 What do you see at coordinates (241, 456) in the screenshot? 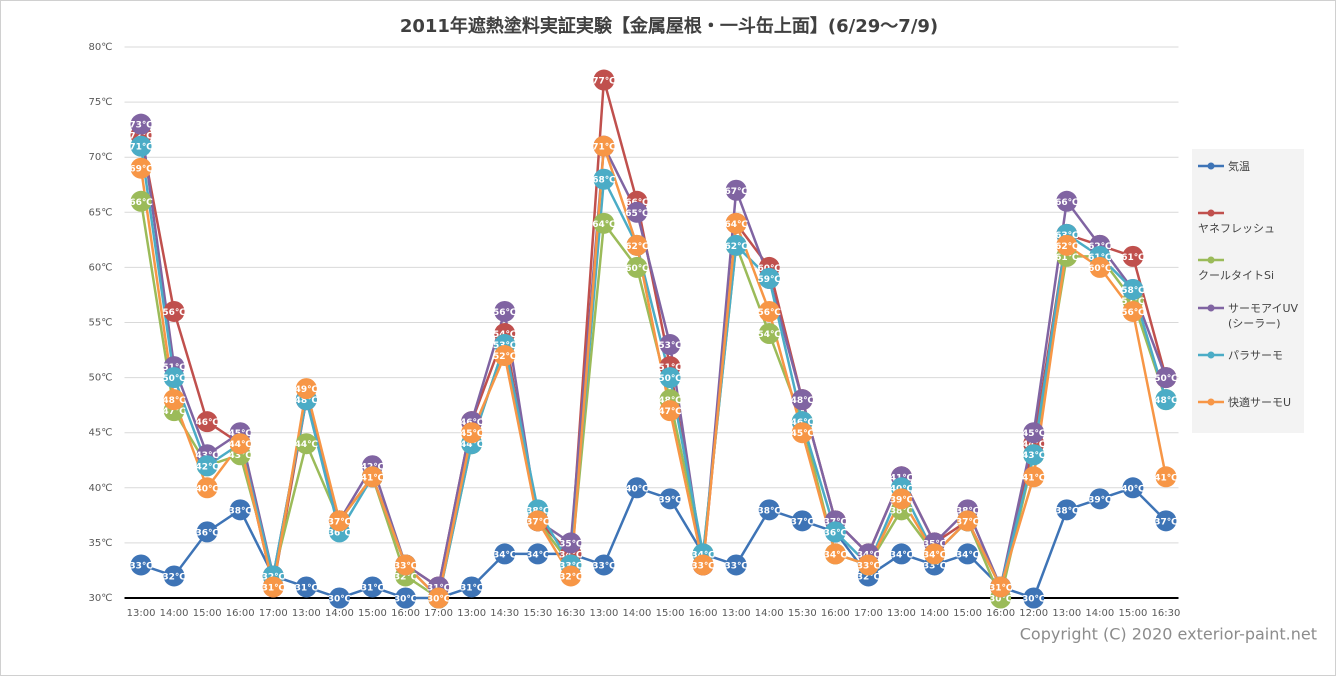
I see `data-label: 43℃` at bounding box center [241, 456].